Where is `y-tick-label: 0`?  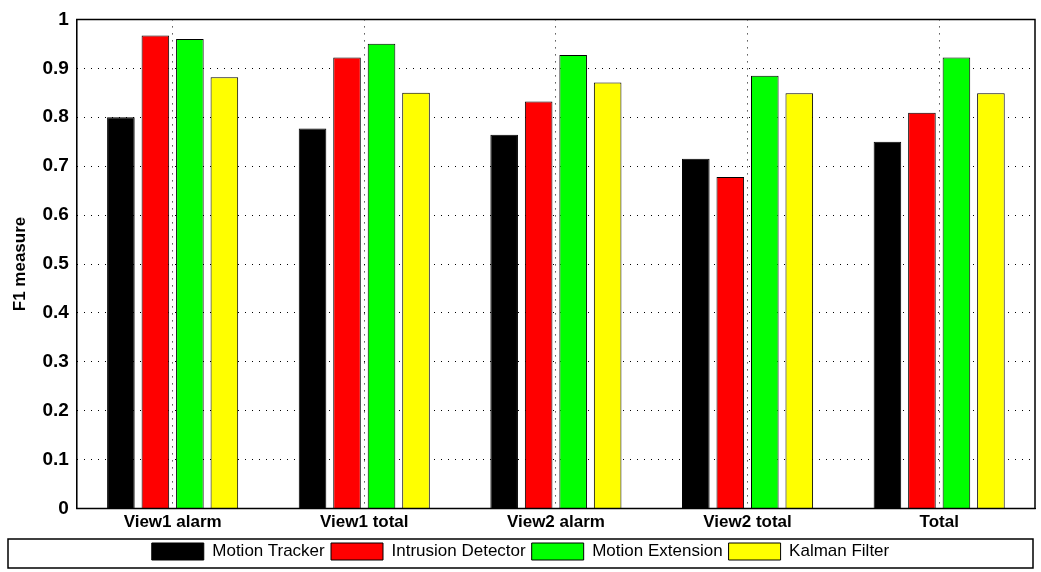
y-tick-label: 0 is located at coordinates (63, 507).